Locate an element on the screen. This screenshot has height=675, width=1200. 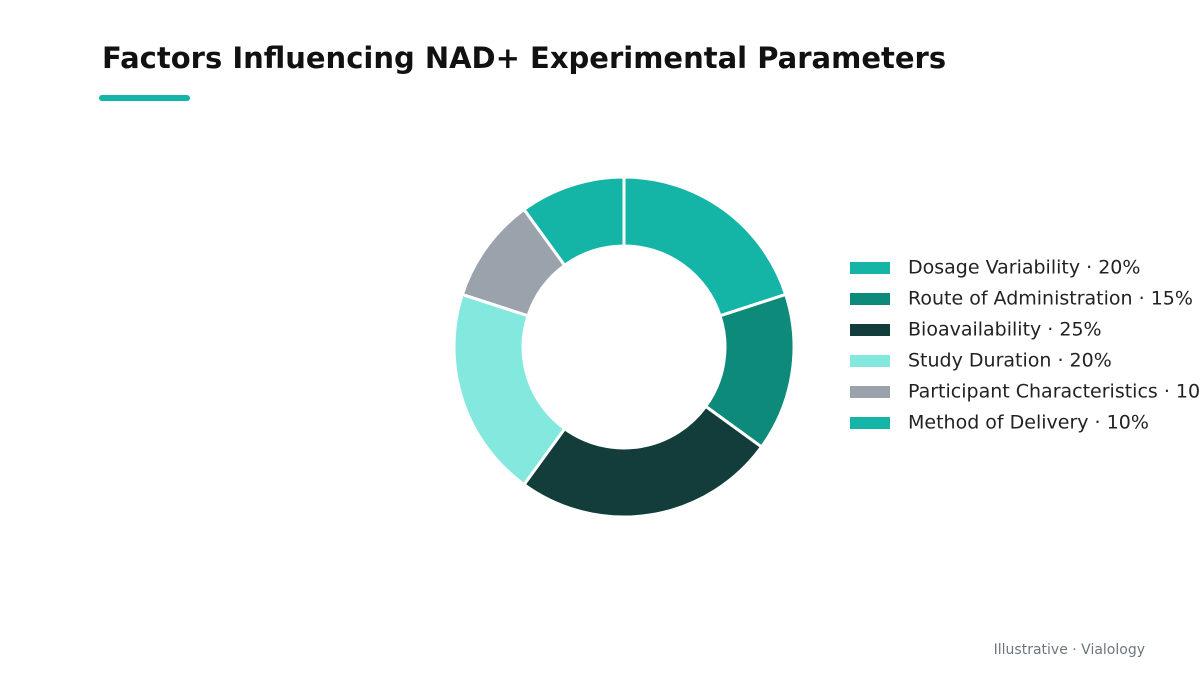
legend-label: Route of Administration · 15% is located at coordinates (1050, 299).